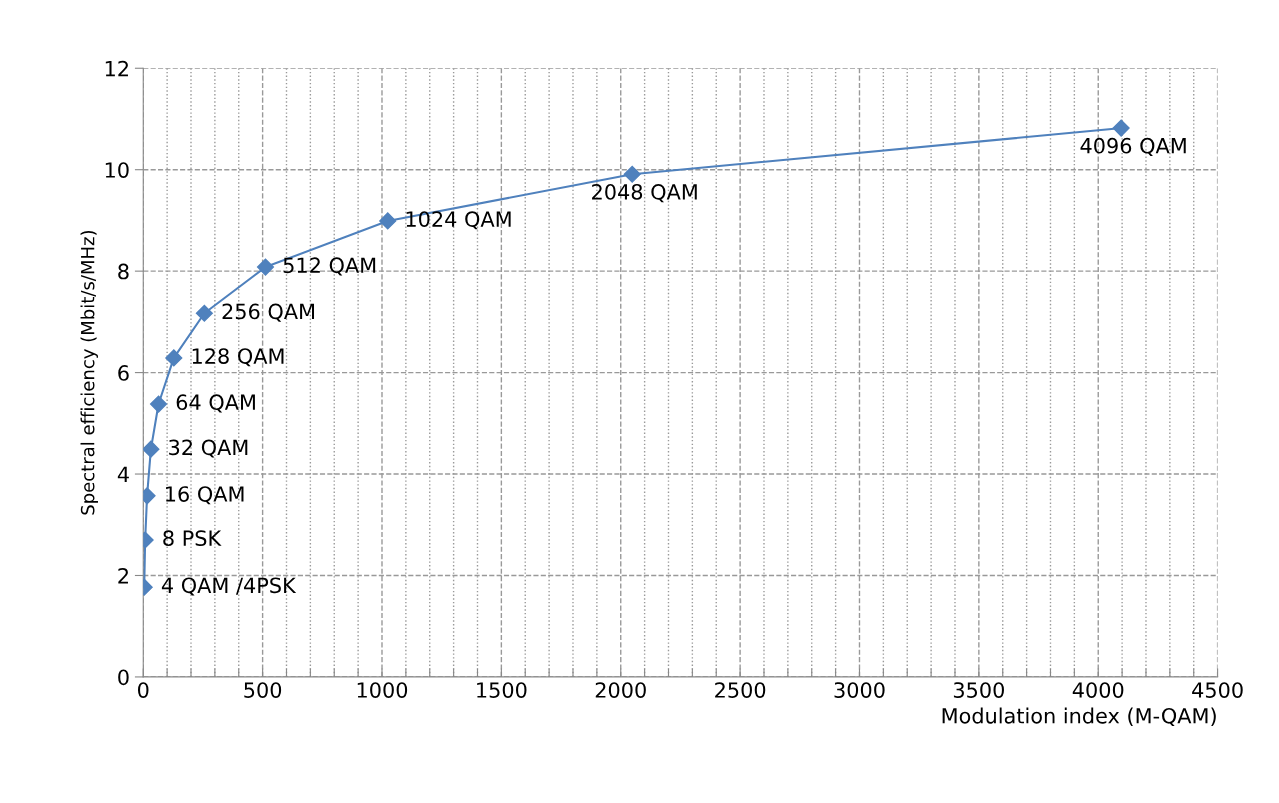  What do you see at coordinates (116, 68) in the screenshot?
I see `y-tick-label: 12` at bounding box center [116, 68].